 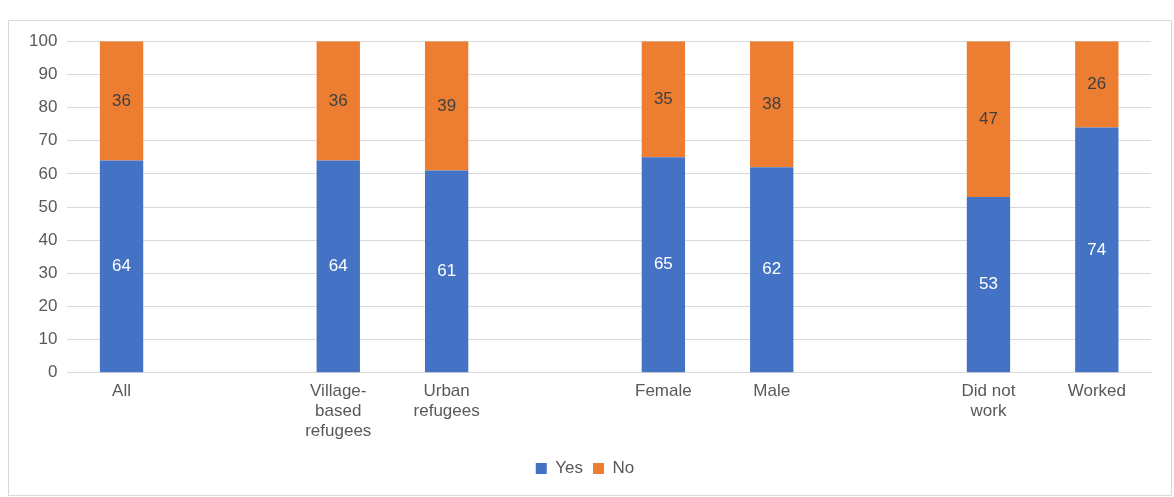 I want to click on y-tick-label: 0, so click(x=52, y=372).